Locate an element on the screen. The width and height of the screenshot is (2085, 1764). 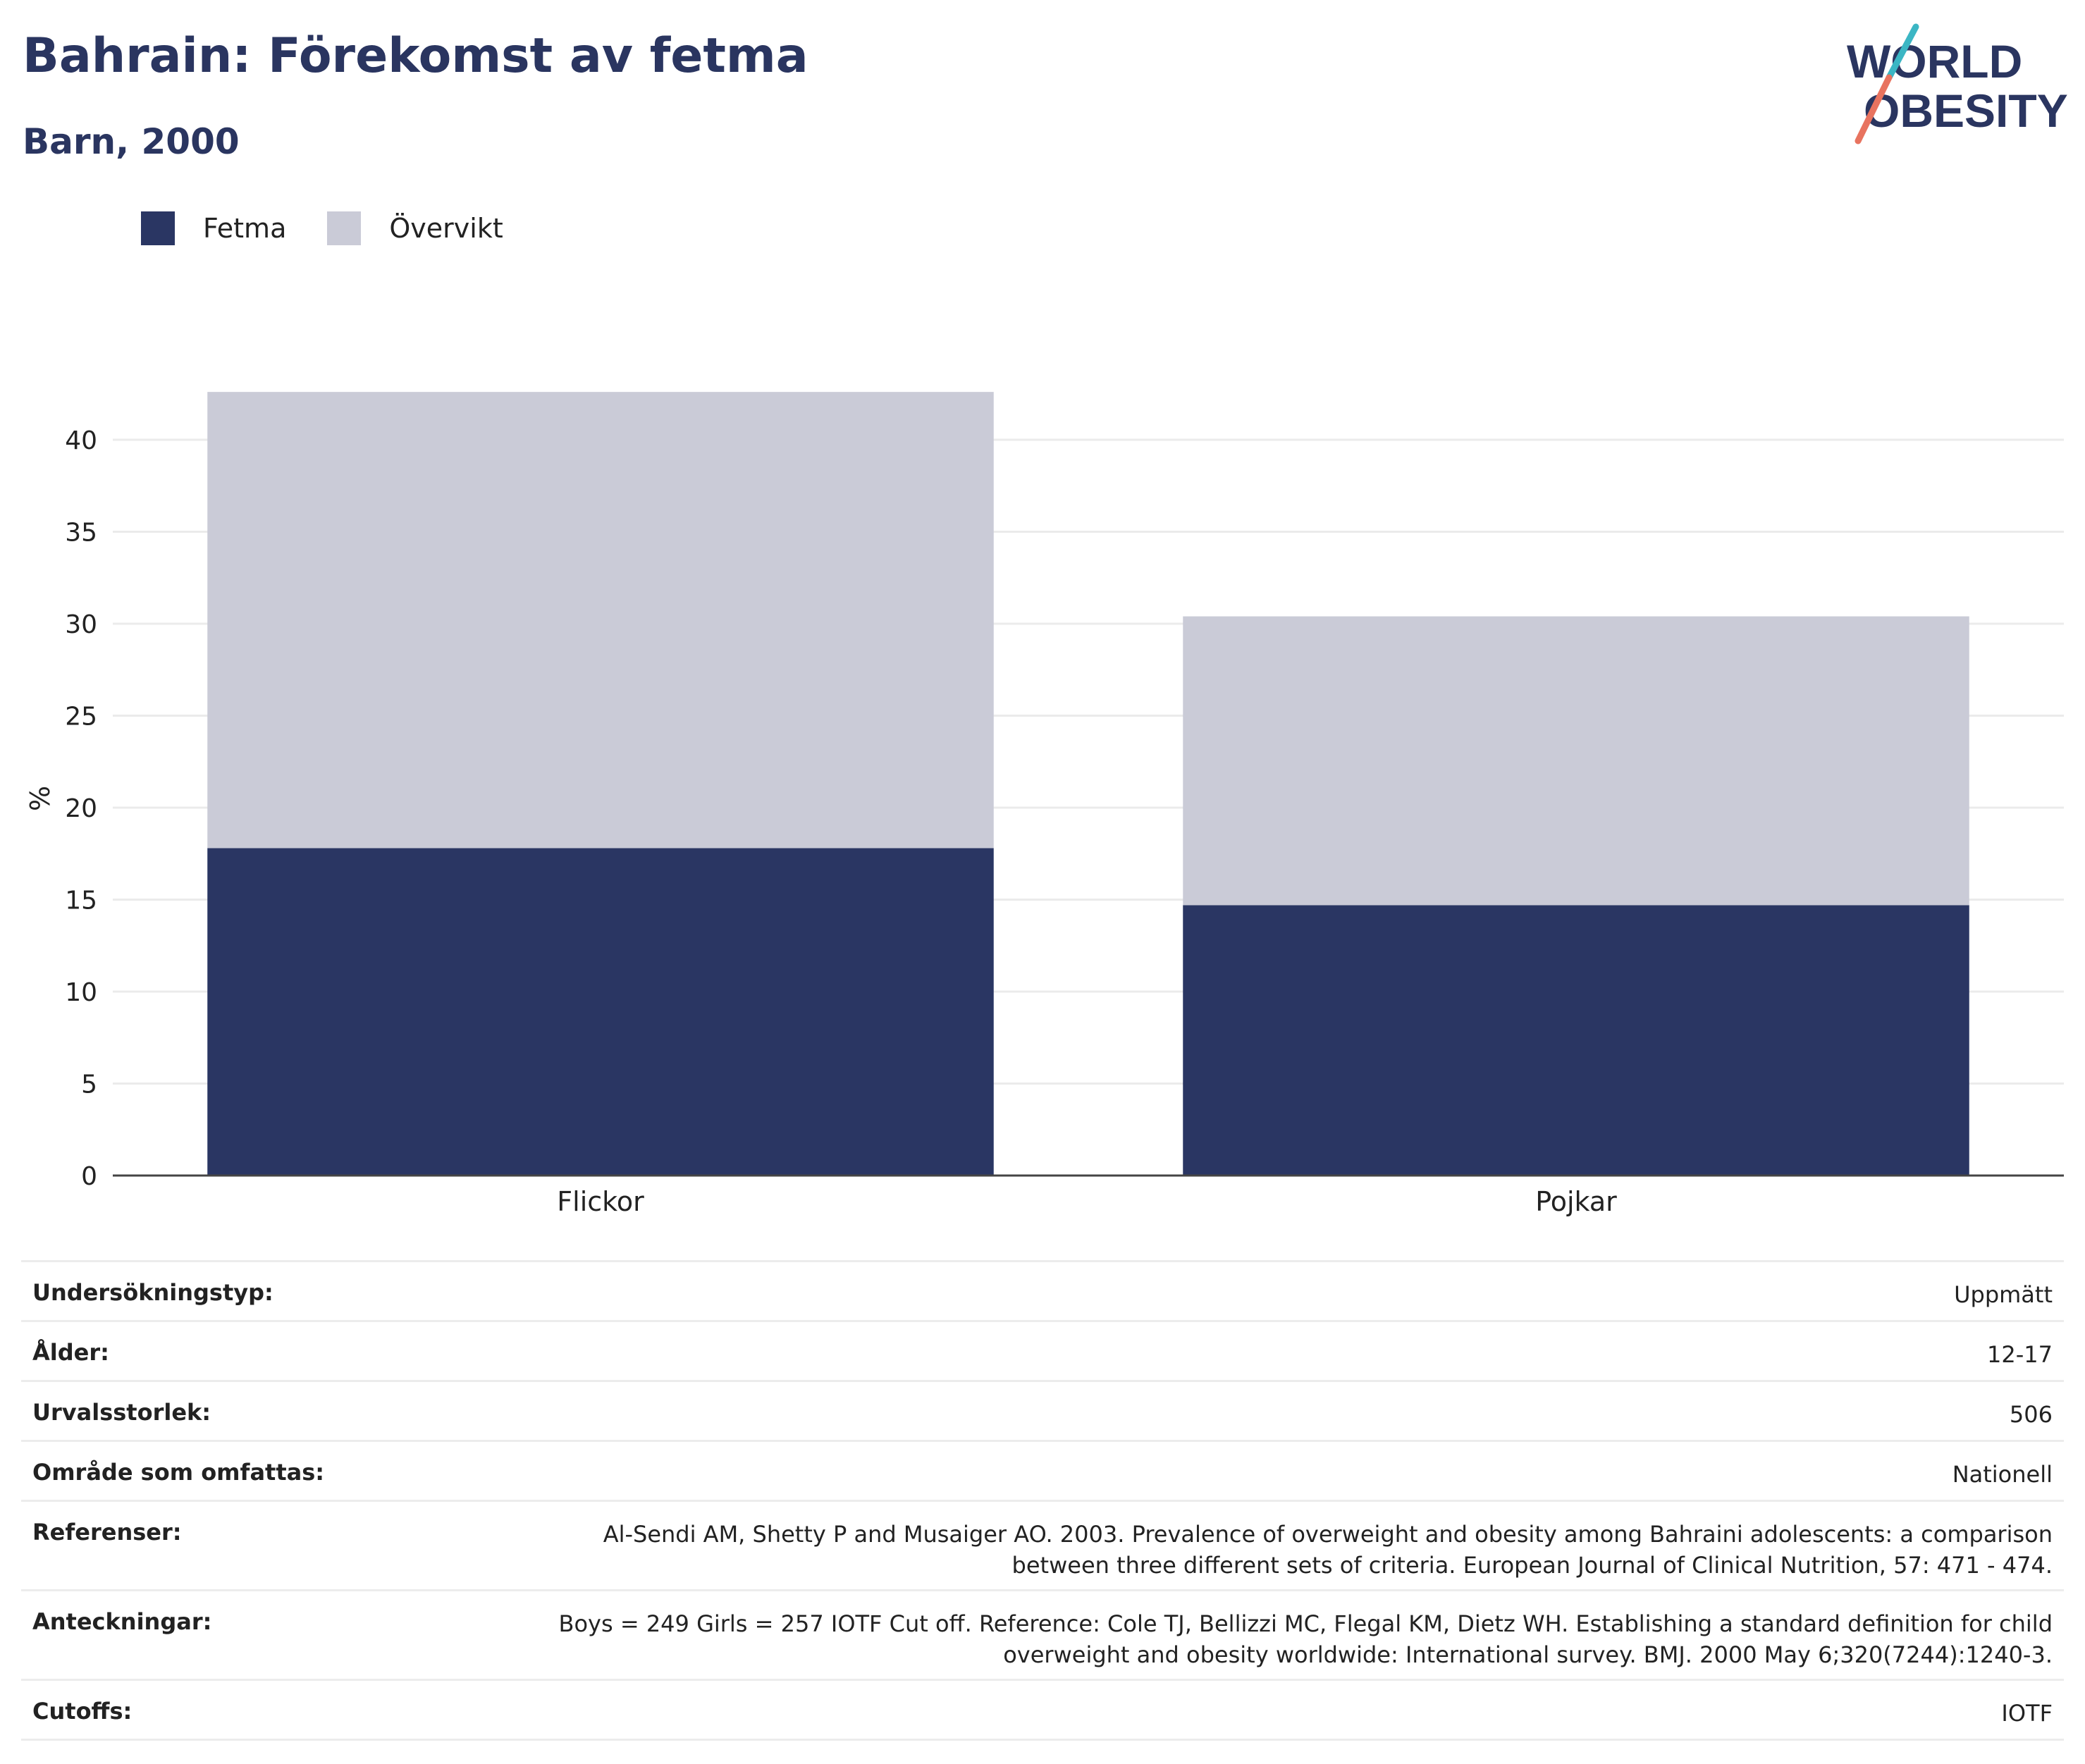
info-row: Område som omfattas: Nationell is located at coordinates (1042, 1471).